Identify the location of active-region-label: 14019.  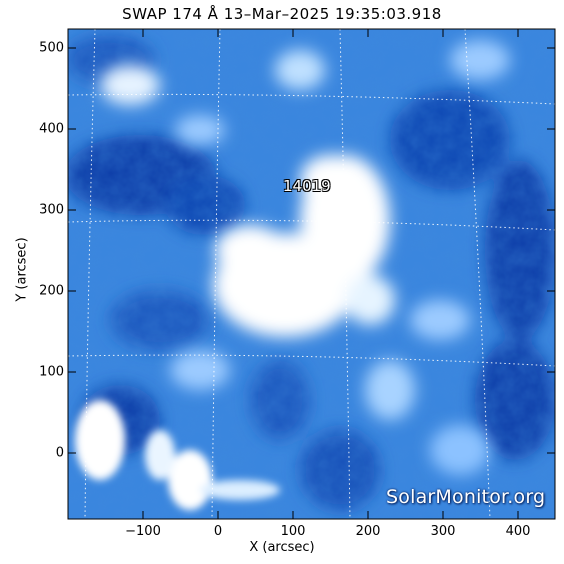
(307, 186).